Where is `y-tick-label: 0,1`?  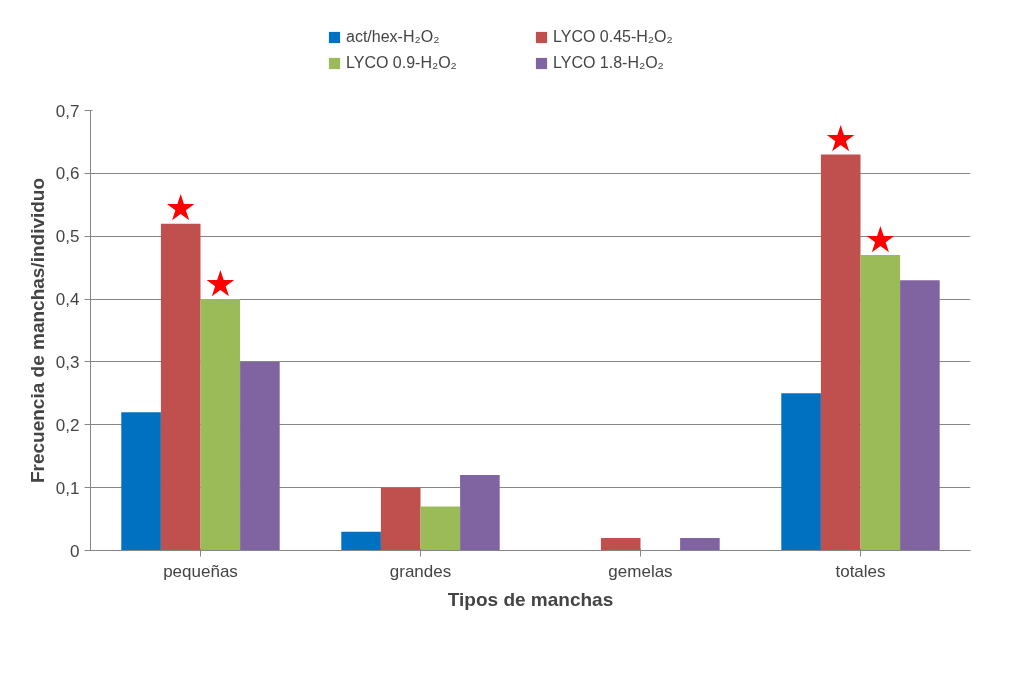
y-tick-label: 0,1 is located at coordinates (67, 488).